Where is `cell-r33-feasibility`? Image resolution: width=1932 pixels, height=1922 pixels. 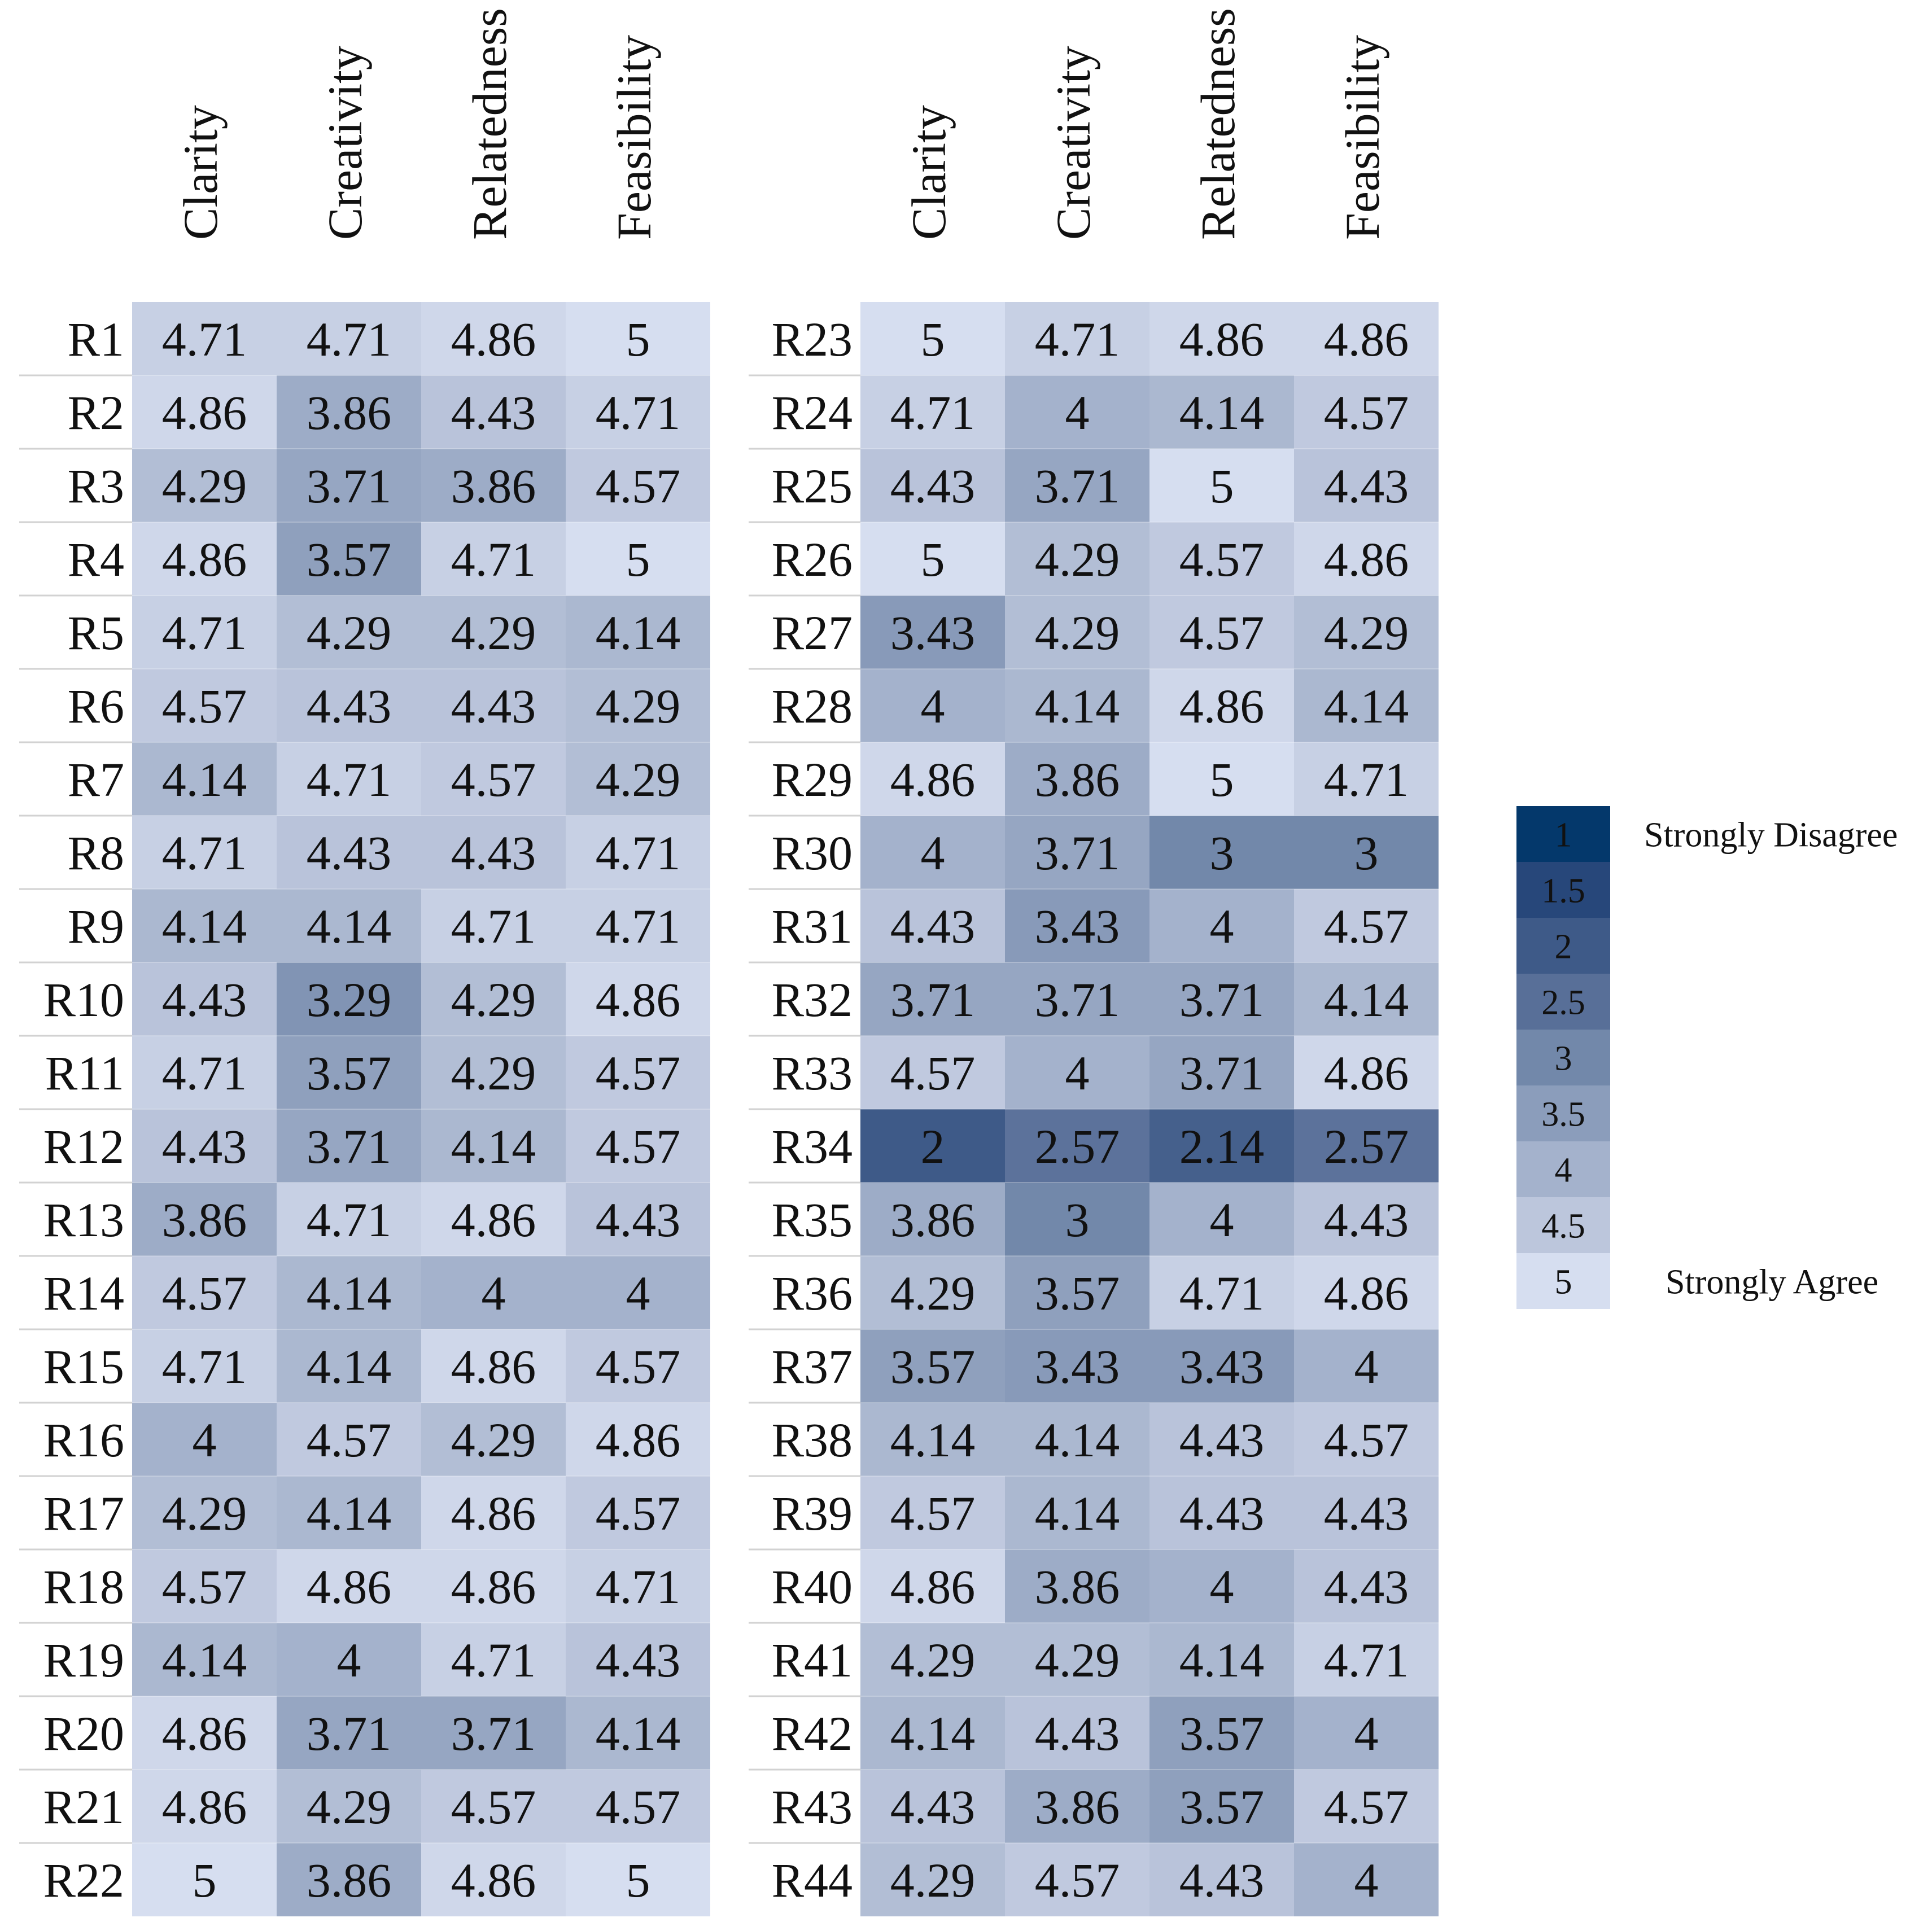
cell-r33-feasibility is located at coordinates (1367, 1072).